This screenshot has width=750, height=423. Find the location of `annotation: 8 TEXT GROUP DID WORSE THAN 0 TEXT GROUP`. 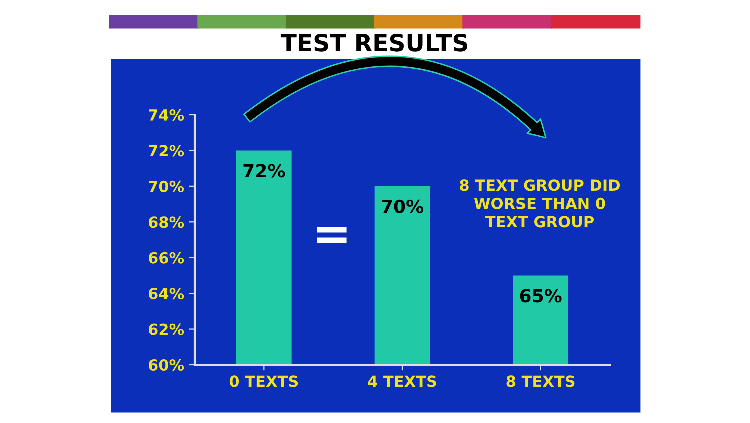

annotation: 8 TEXT GROUP DID WORSE THAN 0 TEXT GROUP is located at coordinates (540, 204).